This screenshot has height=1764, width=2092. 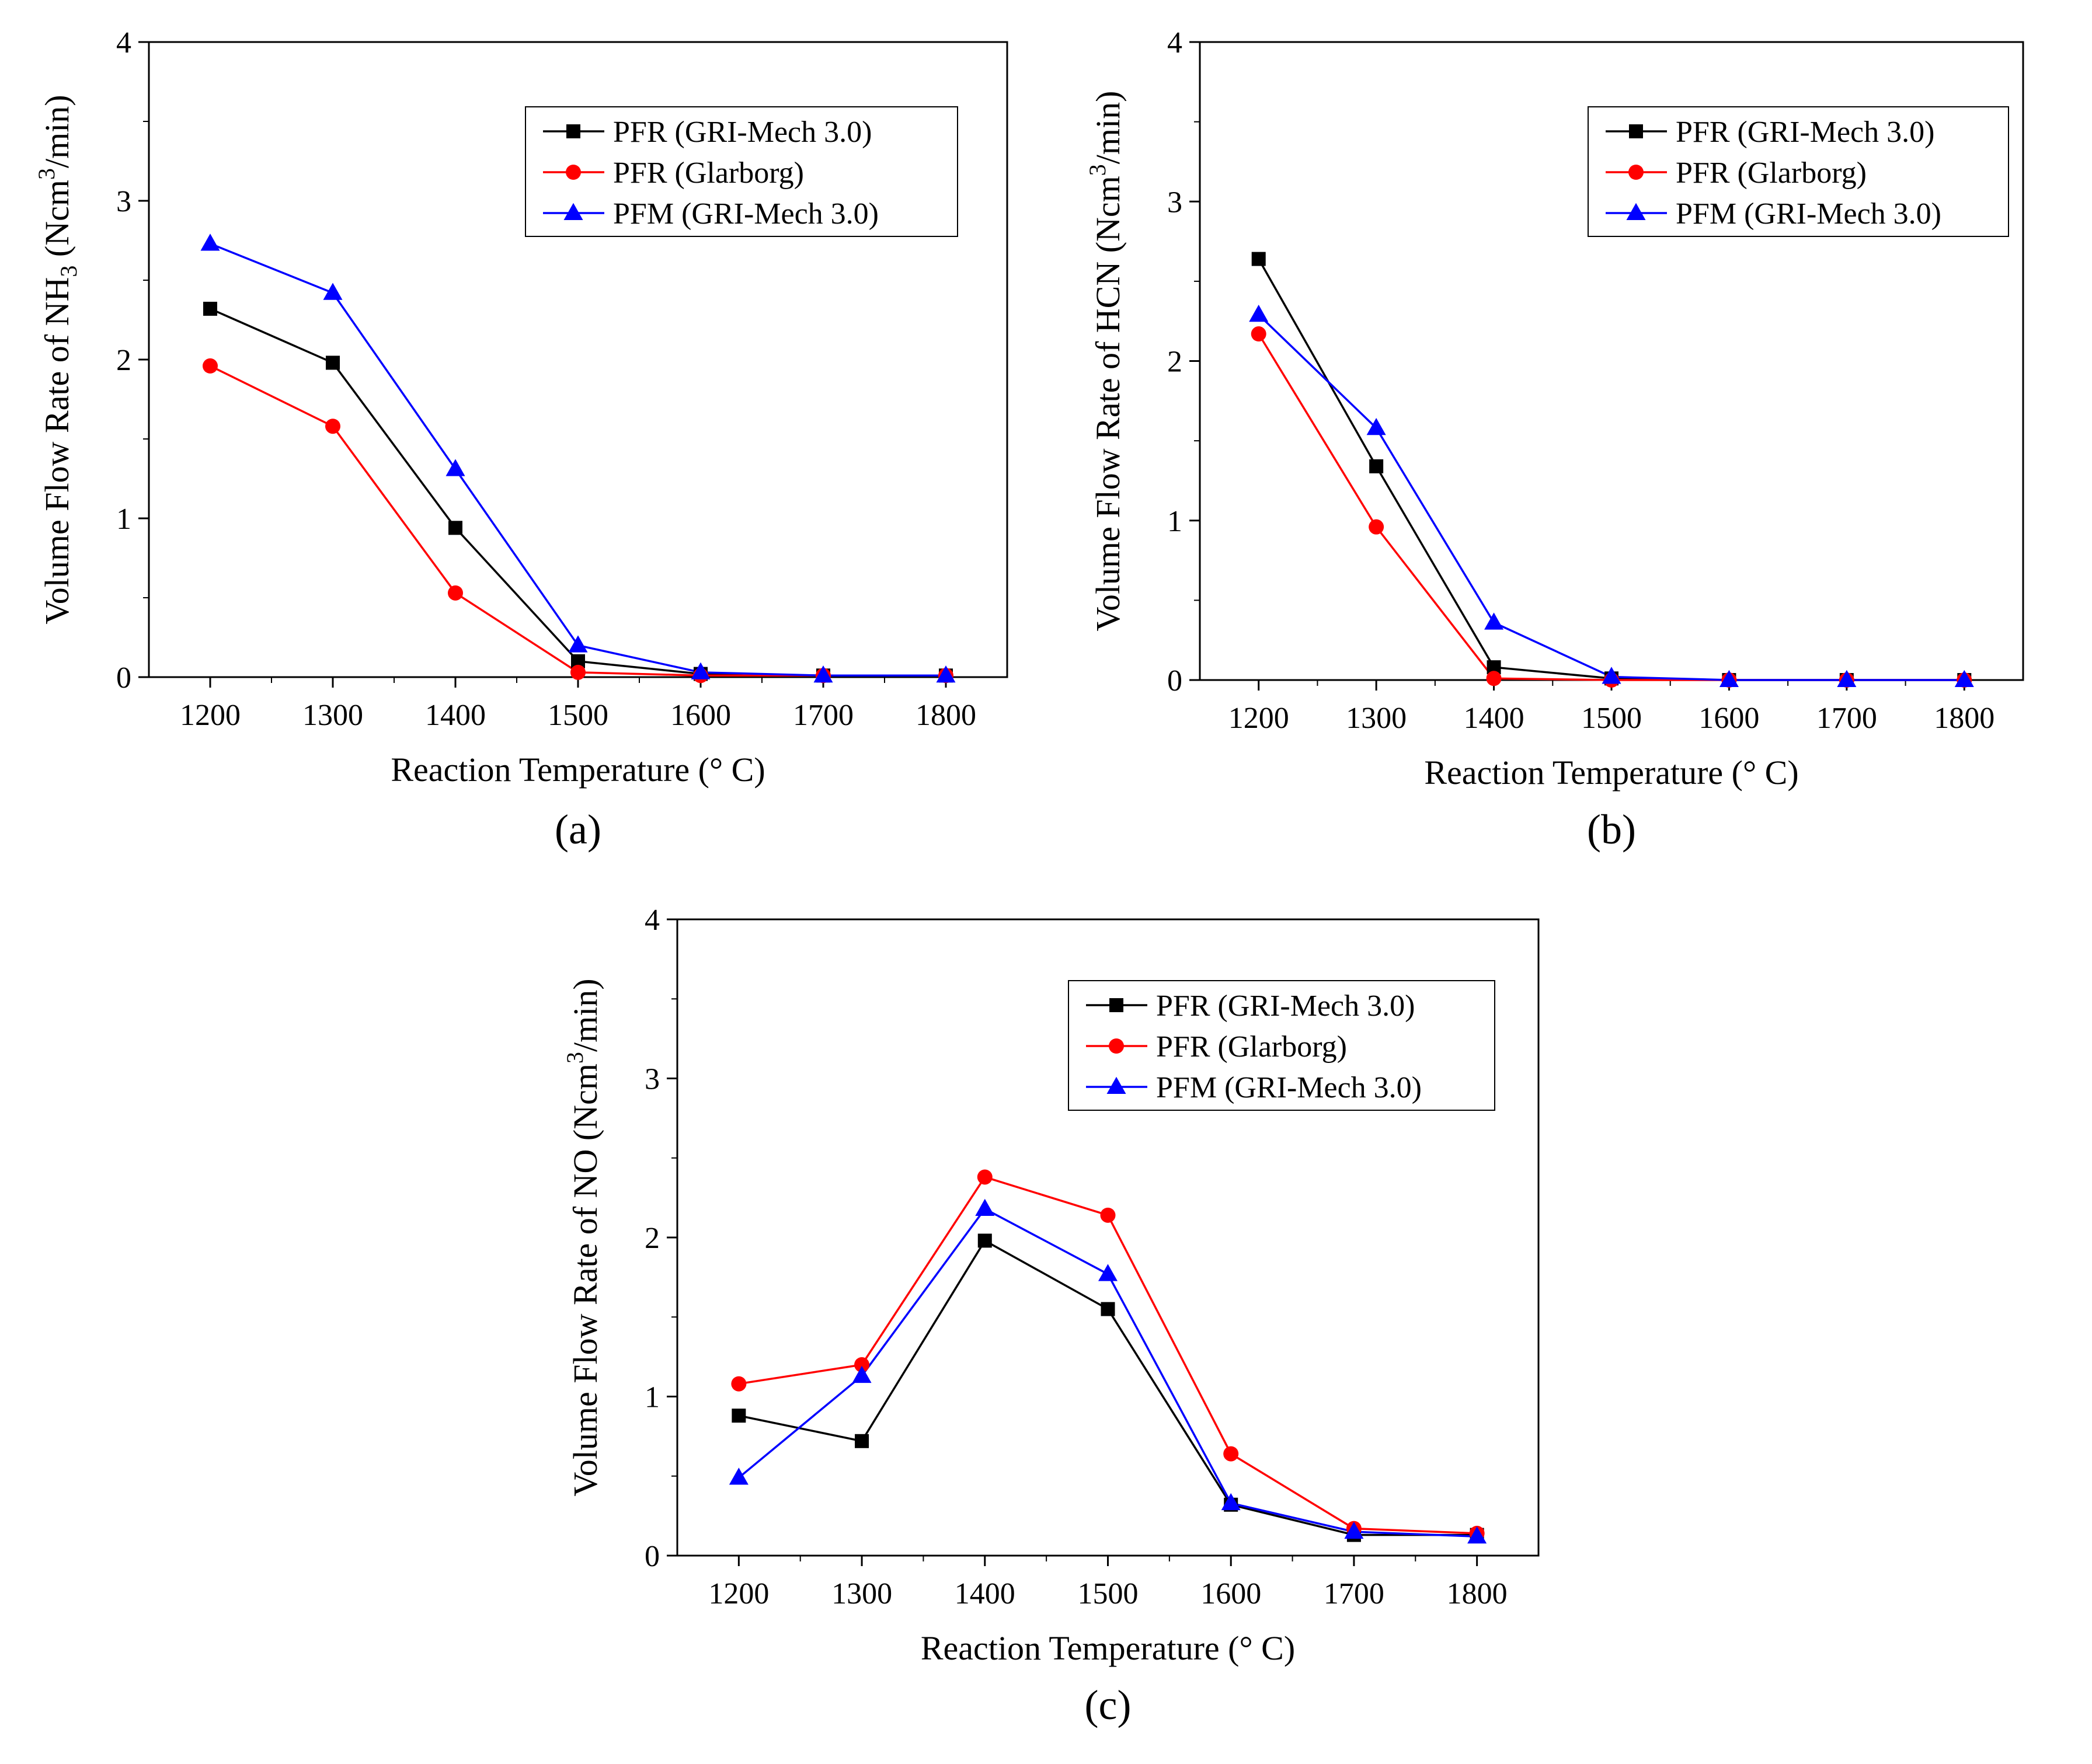 I want to click on y-axis-title: Volume Flow Rate of HCN (Ncm3/min), so click(x=1105, y=361).